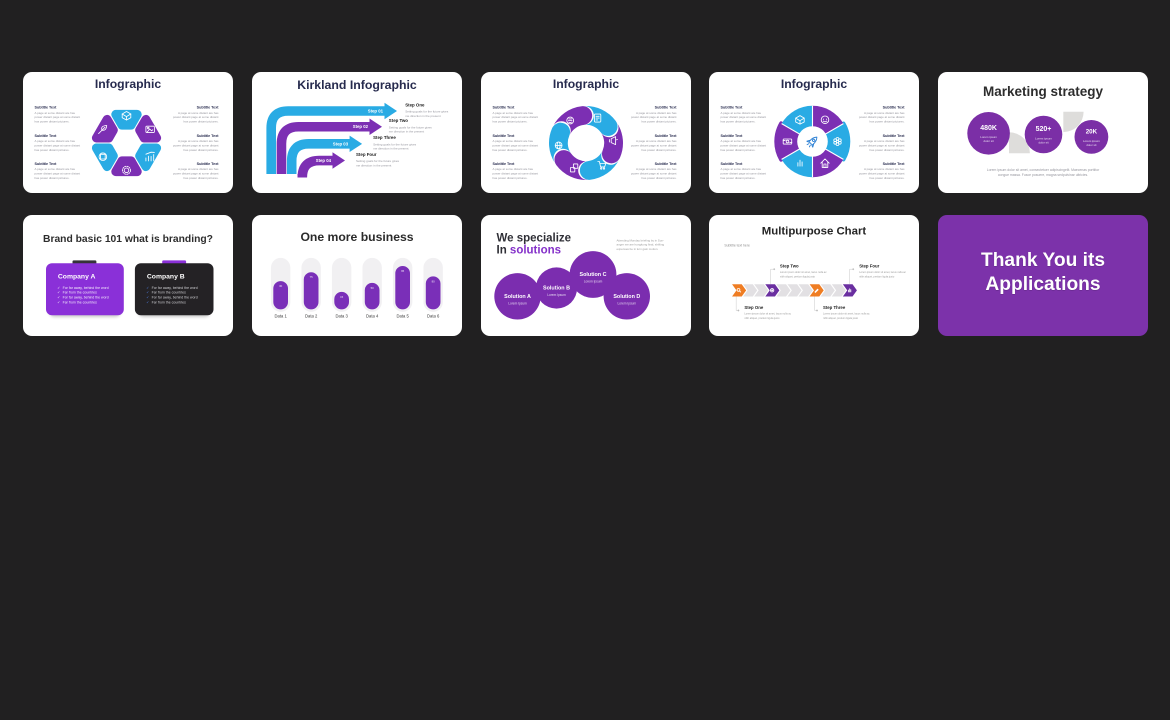  Describe the element at coordinates (814, 231) in the screenshot. I see `svg-text: Multipurpose Chart` at that location.